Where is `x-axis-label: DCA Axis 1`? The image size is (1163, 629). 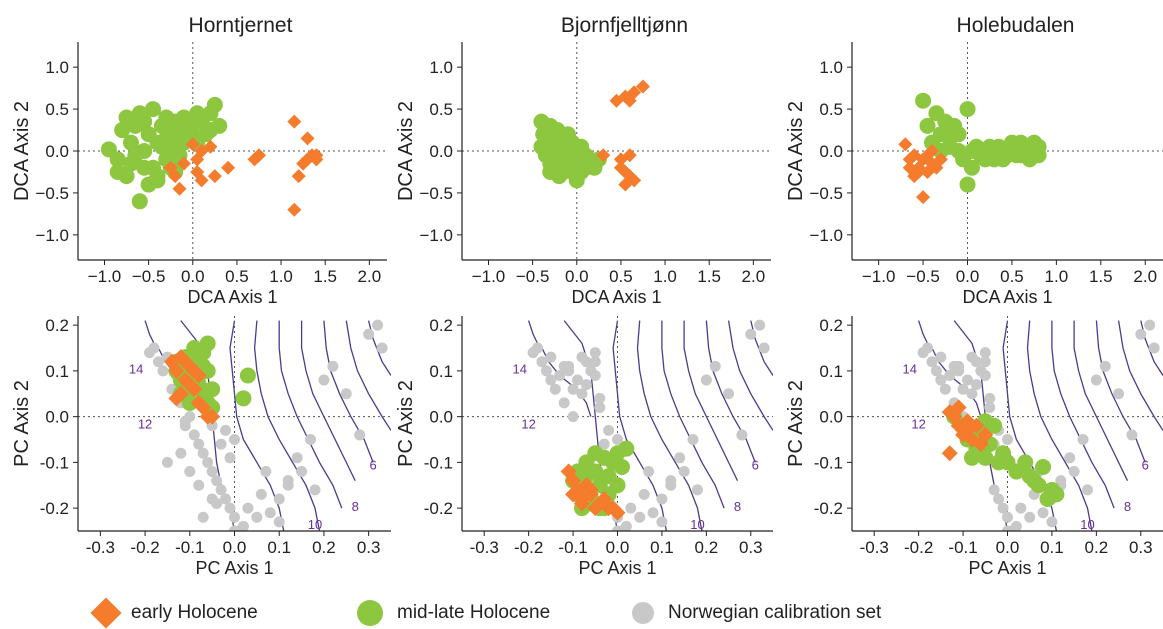 x-axis-label: DCA Axis 1 is located at coordinates (1007, 297).